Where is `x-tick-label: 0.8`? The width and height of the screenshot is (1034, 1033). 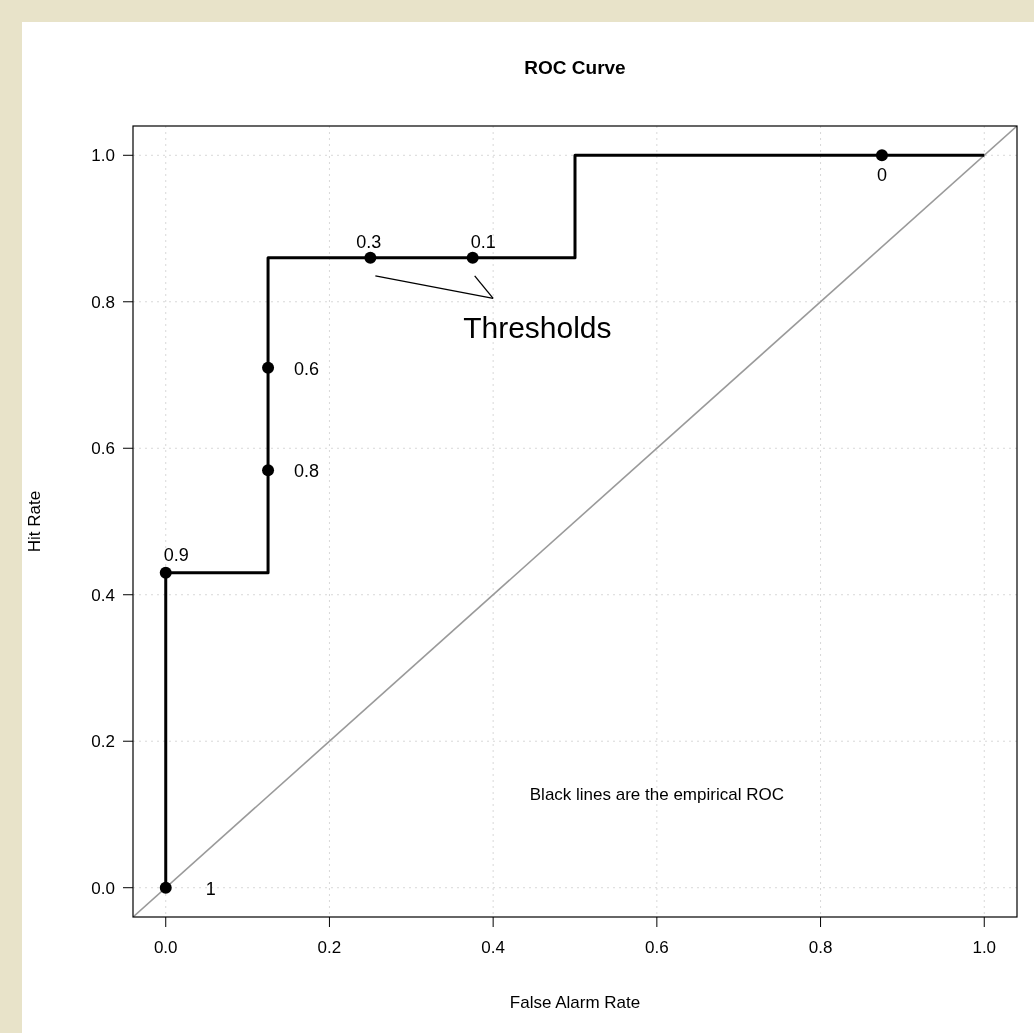 x-tick-label: 0.8 is located at coordinates (820, 947).